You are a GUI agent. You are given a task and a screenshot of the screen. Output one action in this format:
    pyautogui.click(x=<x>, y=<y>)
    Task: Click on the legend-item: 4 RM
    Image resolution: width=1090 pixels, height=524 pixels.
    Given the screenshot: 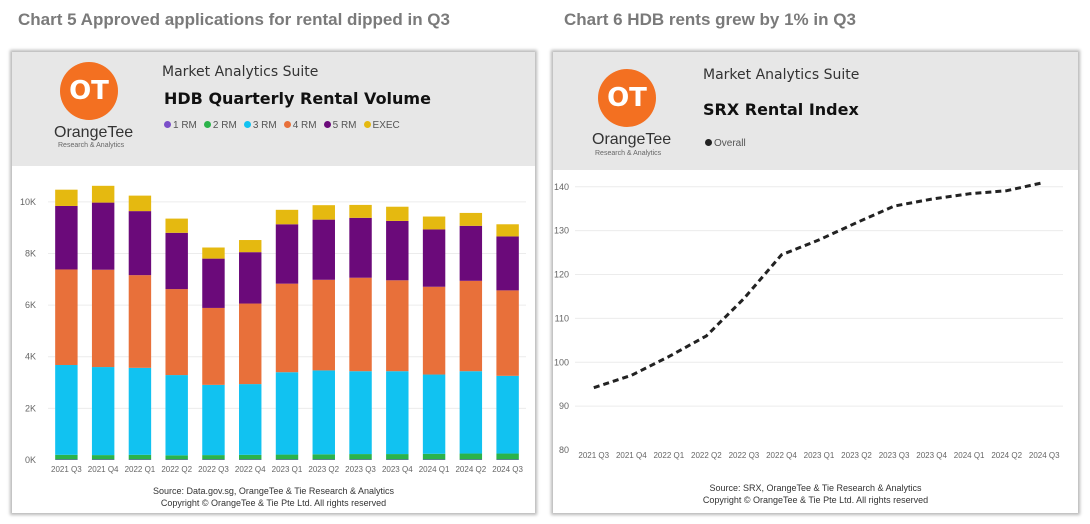 What is the action you would take?
    pyautogui.click(x=300, y=125)
    